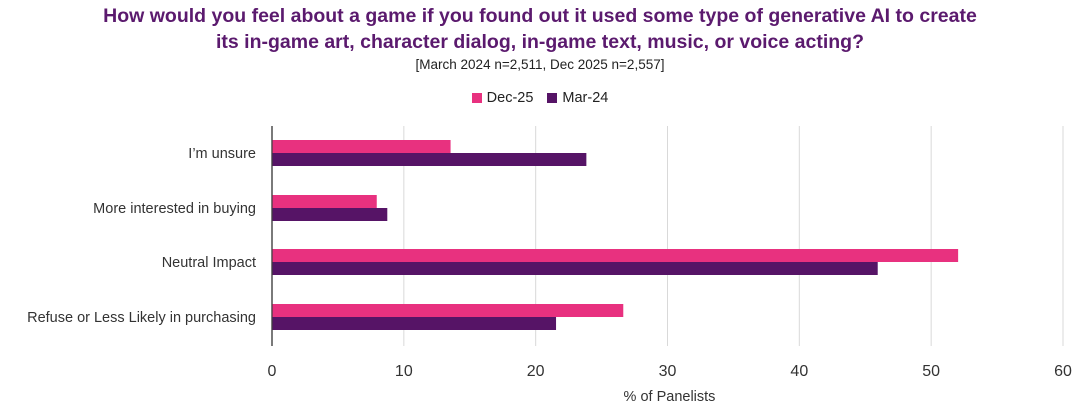 Image resolution: width=1080 pixels, height=407 pixels. Describe the element at coordinates (931, 371) in the screenshot. I see `x-tick-label: 50` at that location.